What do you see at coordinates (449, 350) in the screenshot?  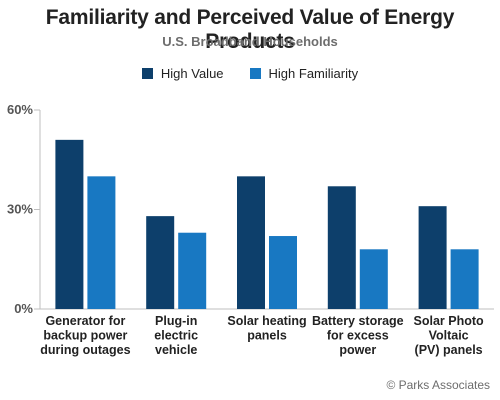 I see `x-tick-label-line: (PV) panels` at bounding box center [449, 350].